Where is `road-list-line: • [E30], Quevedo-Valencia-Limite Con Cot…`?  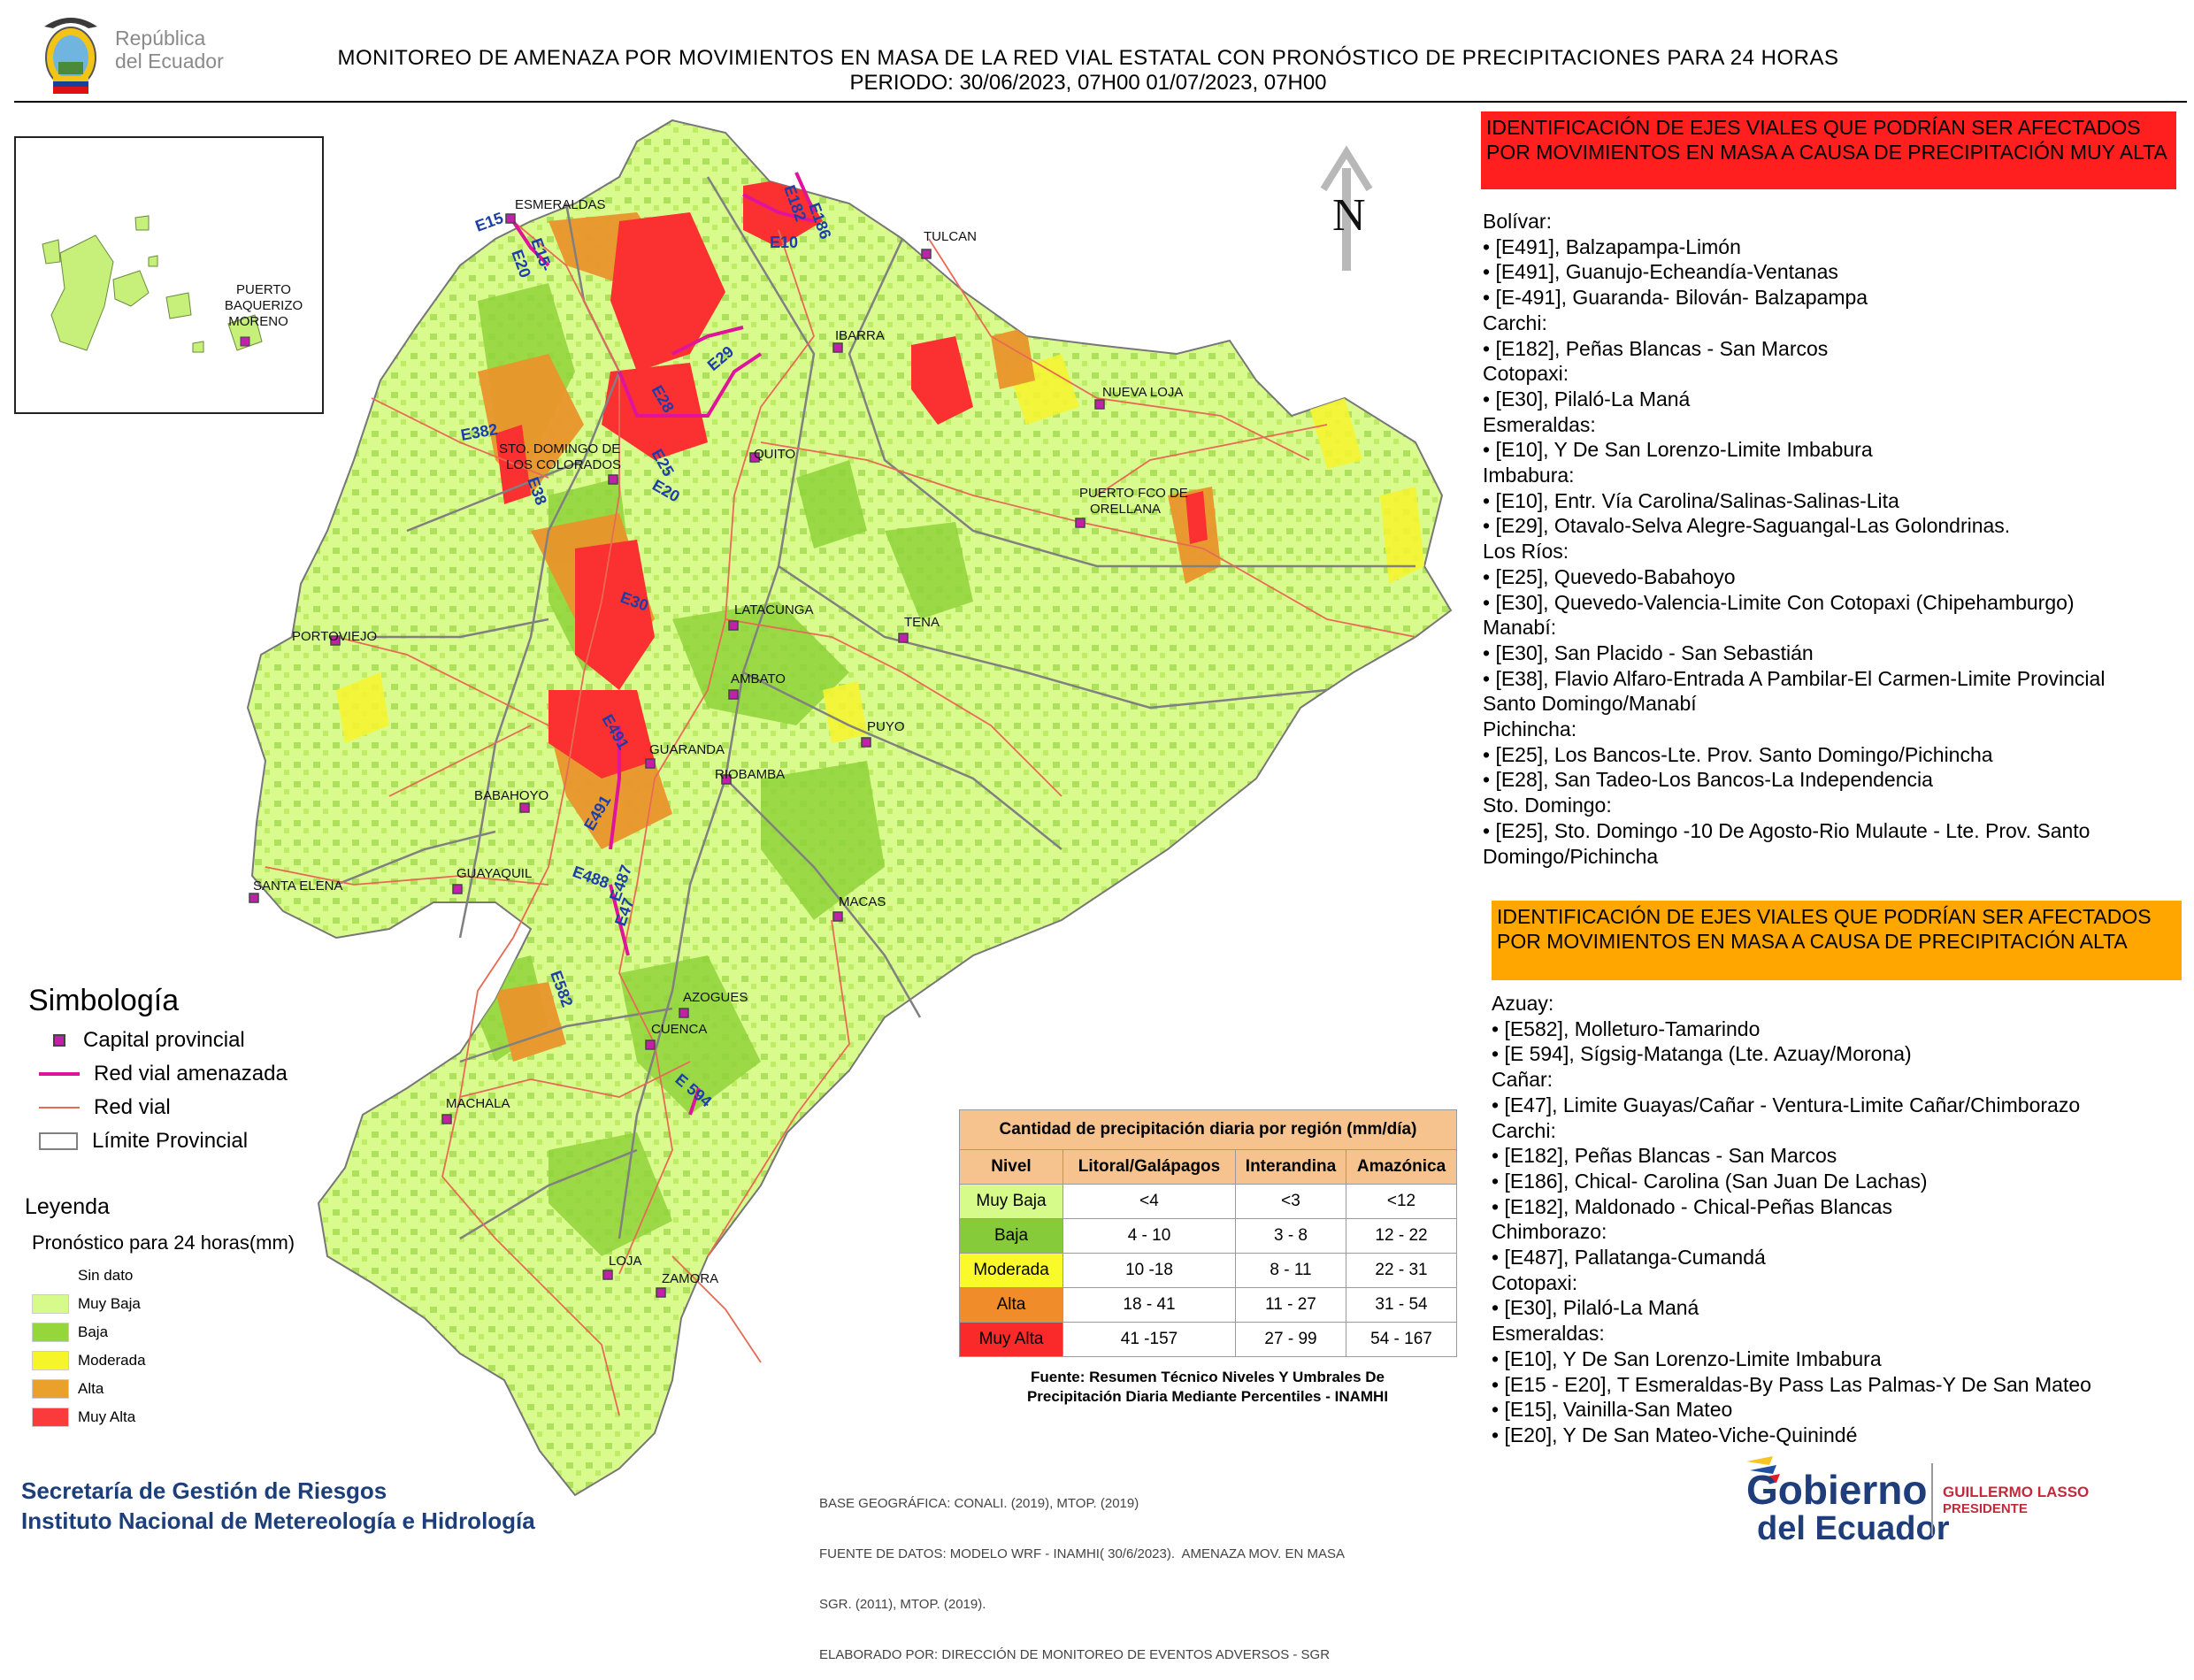 road-list-line: • [E30], Quevedo-Valencia-Limite Con Cot… is located at coordinates (1779, 602).